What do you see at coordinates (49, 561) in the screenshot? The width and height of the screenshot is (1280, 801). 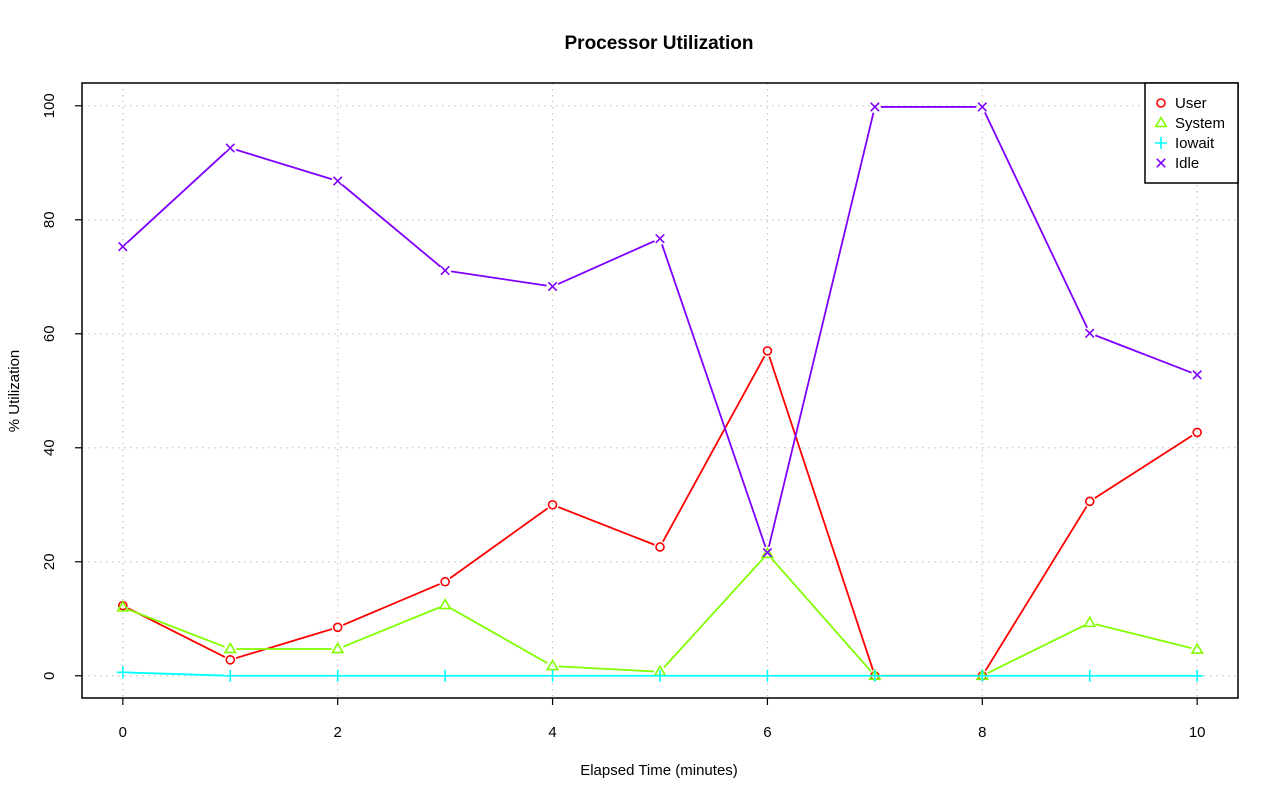 I see `y-tick-label: 20` at bounding box center [49, 561].